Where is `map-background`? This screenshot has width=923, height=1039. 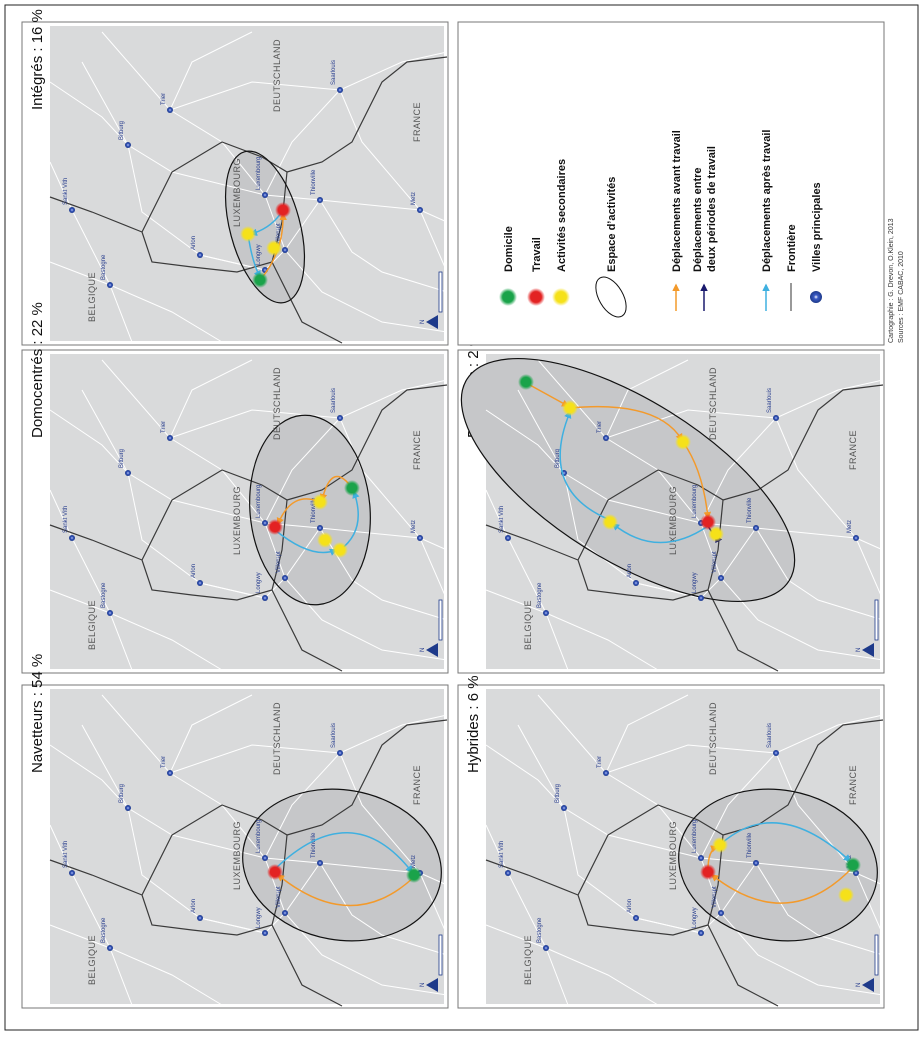 map-background is located at coordinates (247, 511).